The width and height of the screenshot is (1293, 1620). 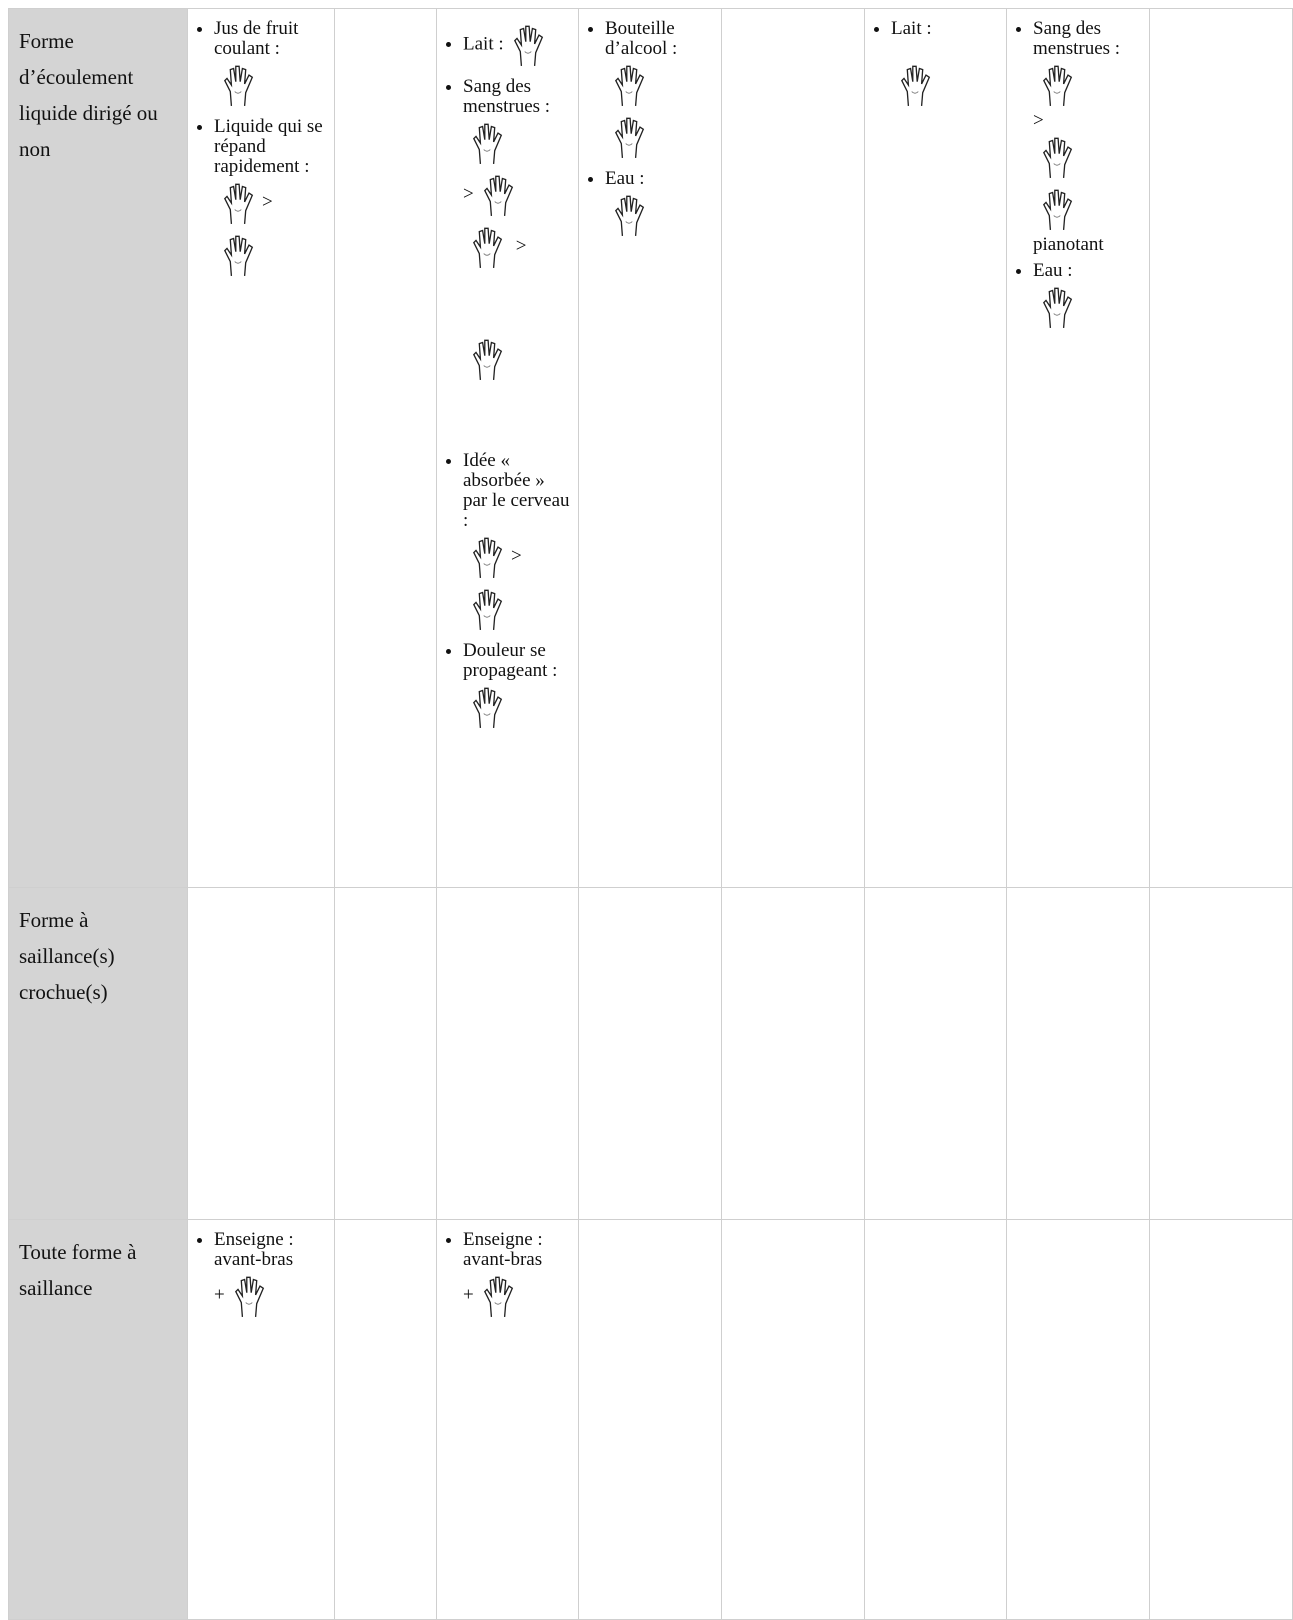 I want to click on item-text: Jus de fruit coulant :, so click(x=256, y=38).